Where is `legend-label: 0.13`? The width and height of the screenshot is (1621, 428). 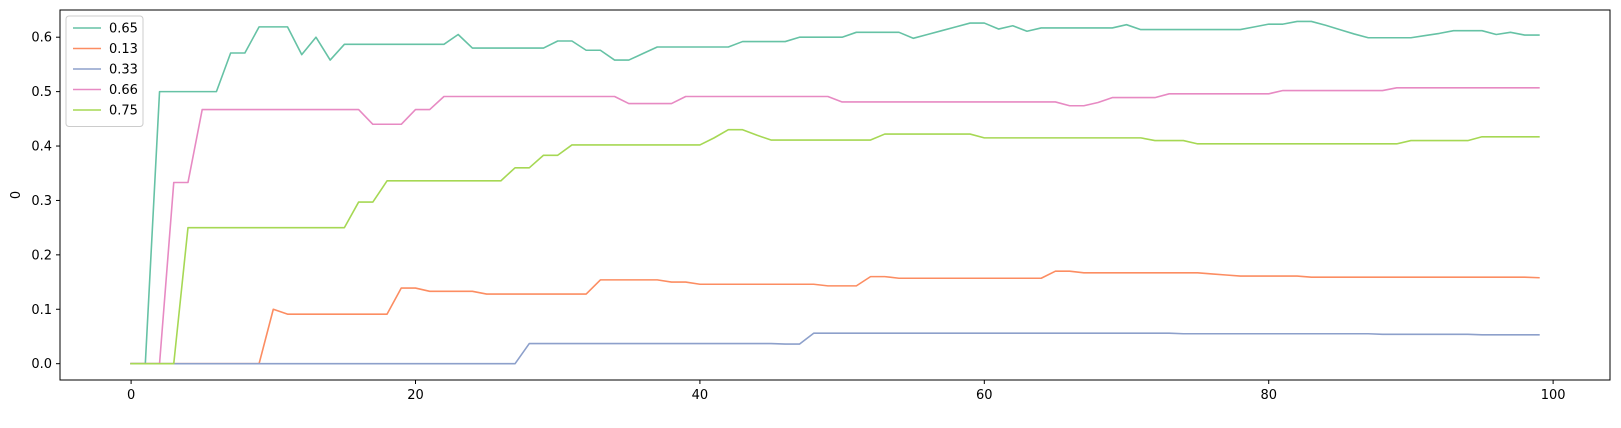
legend-label: 0.13 is located at coordinates (123, 49).